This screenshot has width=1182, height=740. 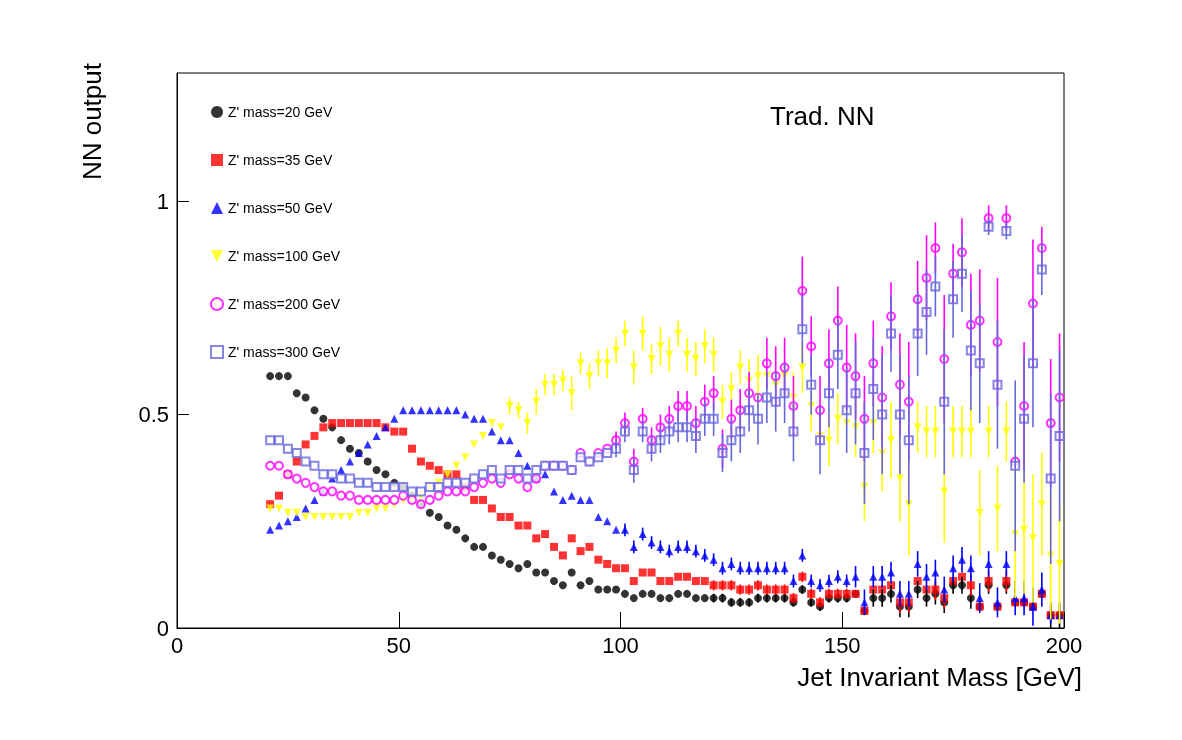 What do you see at coordinates (153, 415) in the screenshot?
I see `y-tick-label: 0.5` at bounding box center [153, 415].